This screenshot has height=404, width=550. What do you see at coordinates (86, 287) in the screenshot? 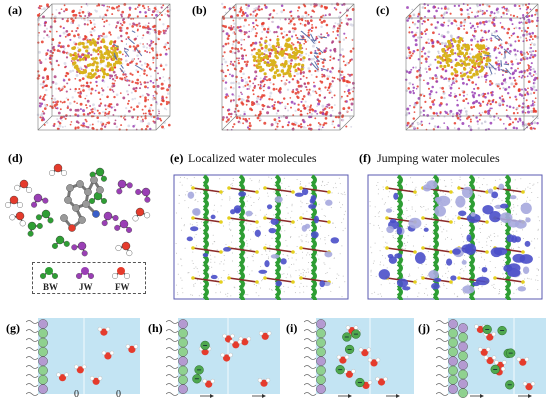
I see `legend-label-jw: JW` at bounding box center [86, 287].